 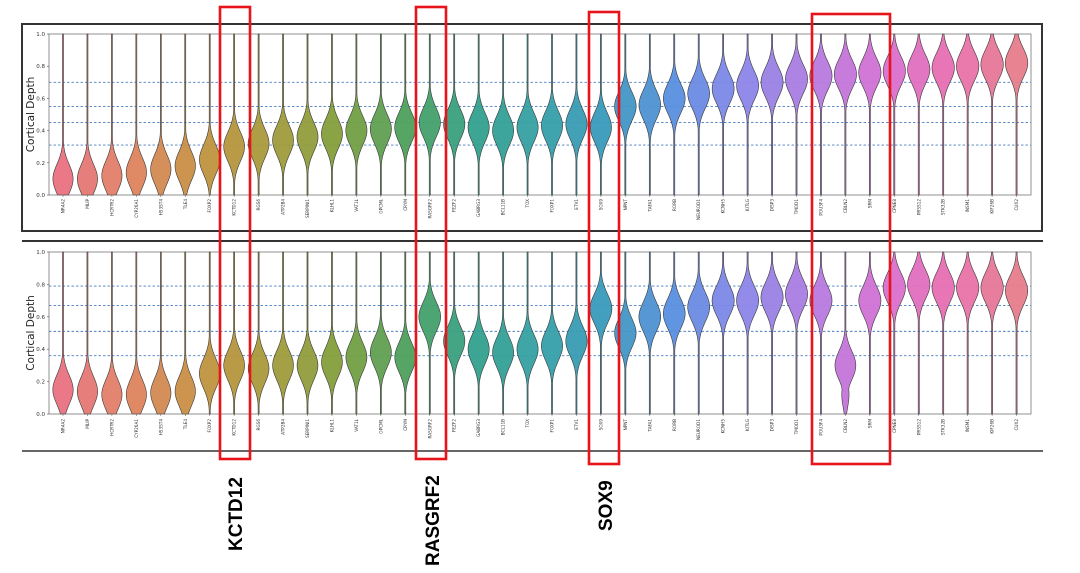 What do you see at coordinates (332, 114) in the screenshot?
I see `violin-klhl1` at bounding box center [332, 114].